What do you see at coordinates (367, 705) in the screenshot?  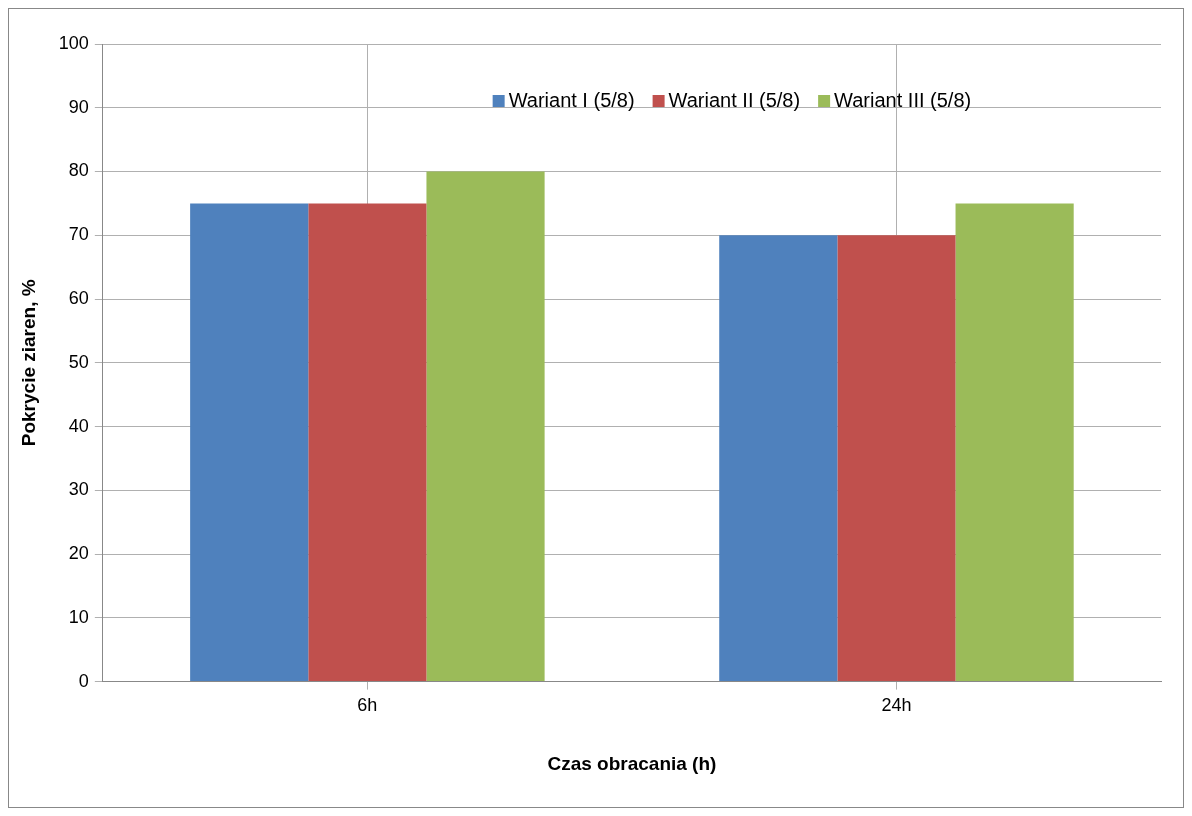 I see `x-tick-label: 6h` at bounding box center [367, 705].